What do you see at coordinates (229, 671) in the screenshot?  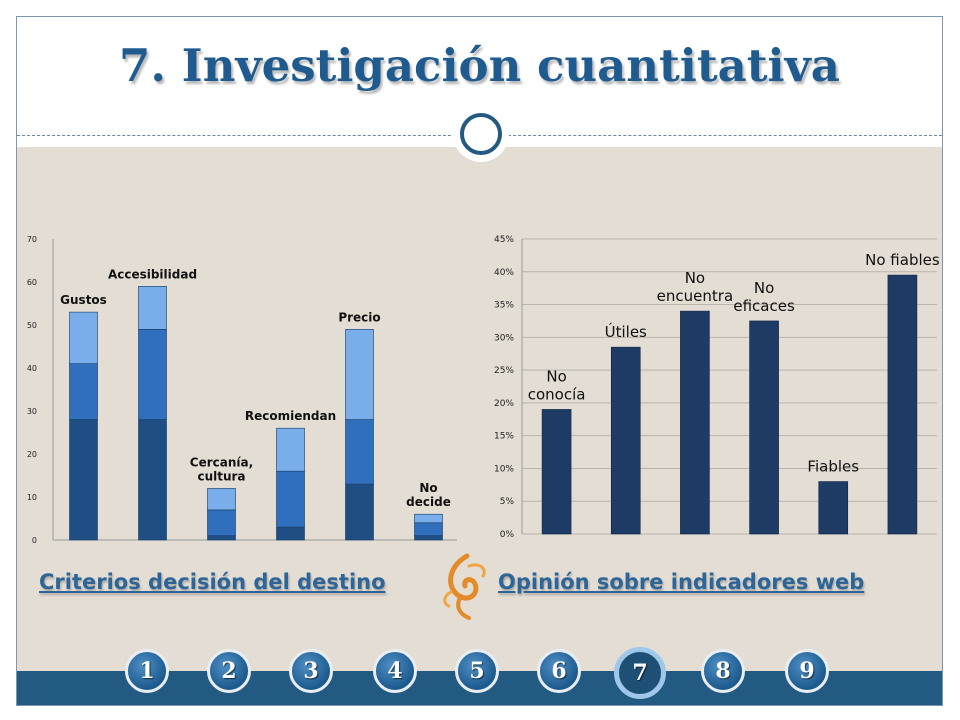 I see `nav-button-2: 2` at bounding box center [229, 671].